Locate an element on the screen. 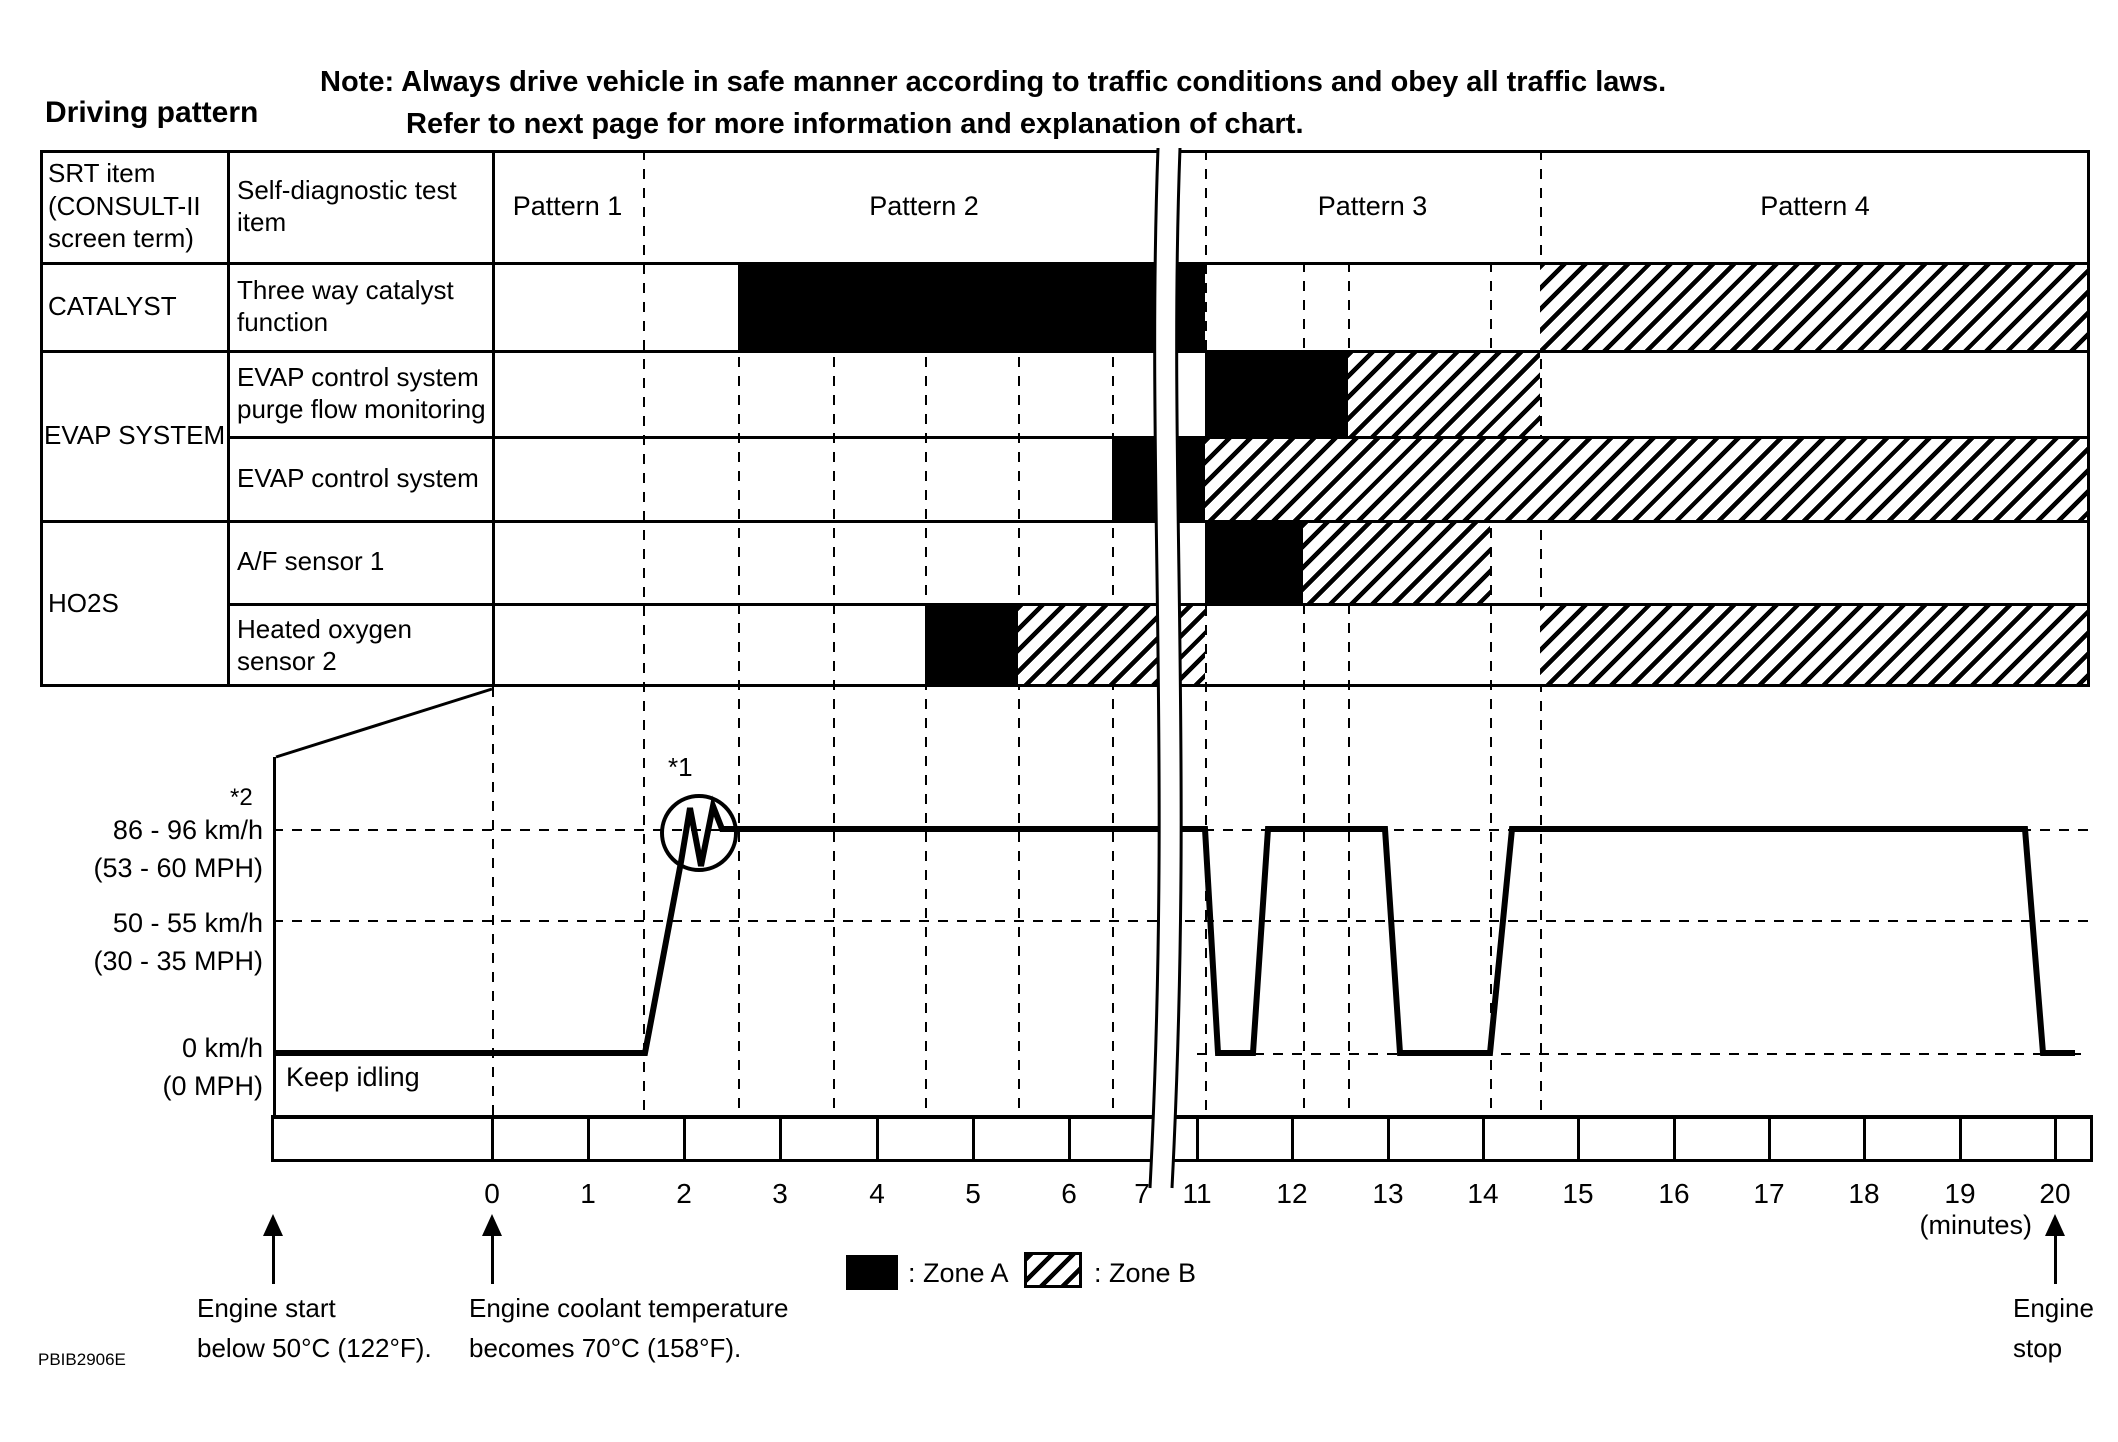 Image resolution: width=2118 pixels, height=1442 pixels. table-col2-divider is located at coordinates (493, 418).